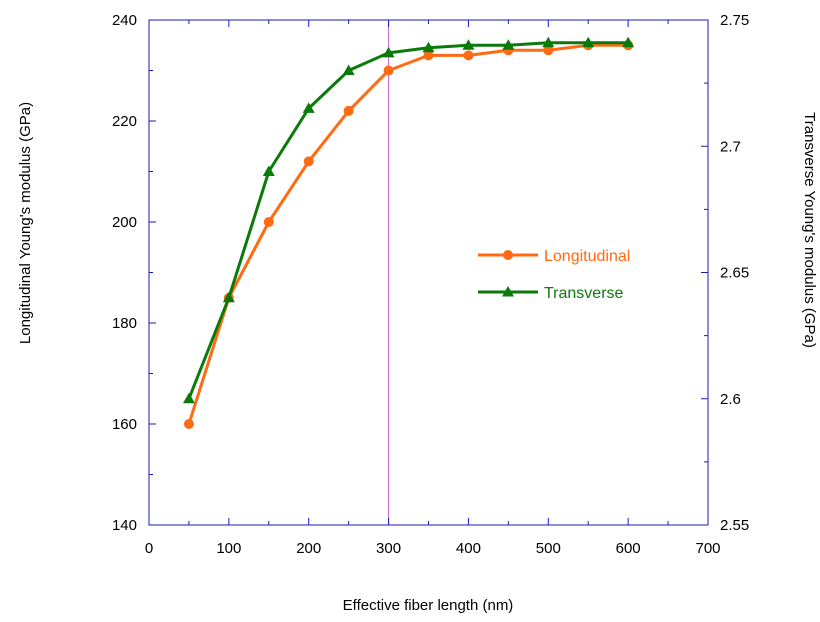  Describe the element at coordinates (428, 605) in the screenshot. I see `x-axis-title: Effective fiber length (nm)` at that location.